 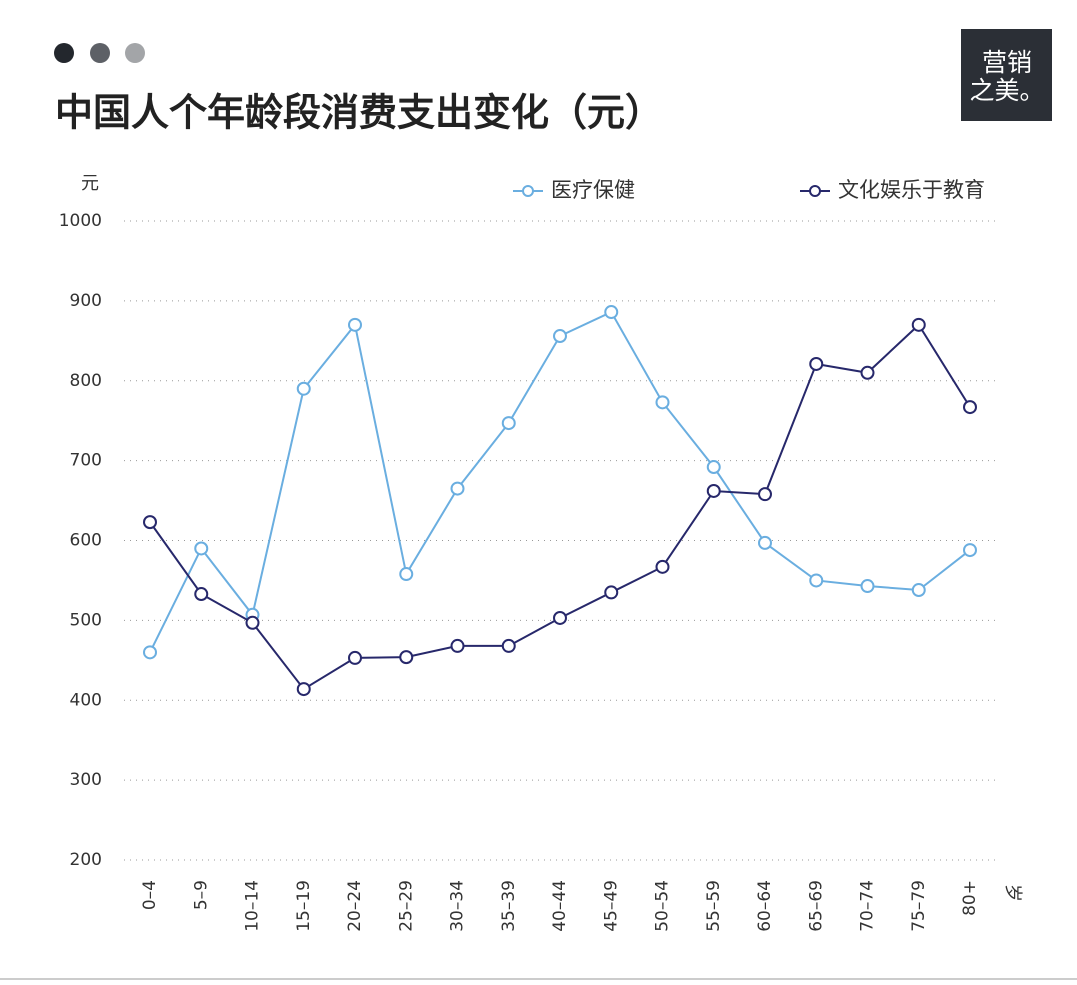 I want to click on y-tick-label: 600, so click(x=86, y=541).